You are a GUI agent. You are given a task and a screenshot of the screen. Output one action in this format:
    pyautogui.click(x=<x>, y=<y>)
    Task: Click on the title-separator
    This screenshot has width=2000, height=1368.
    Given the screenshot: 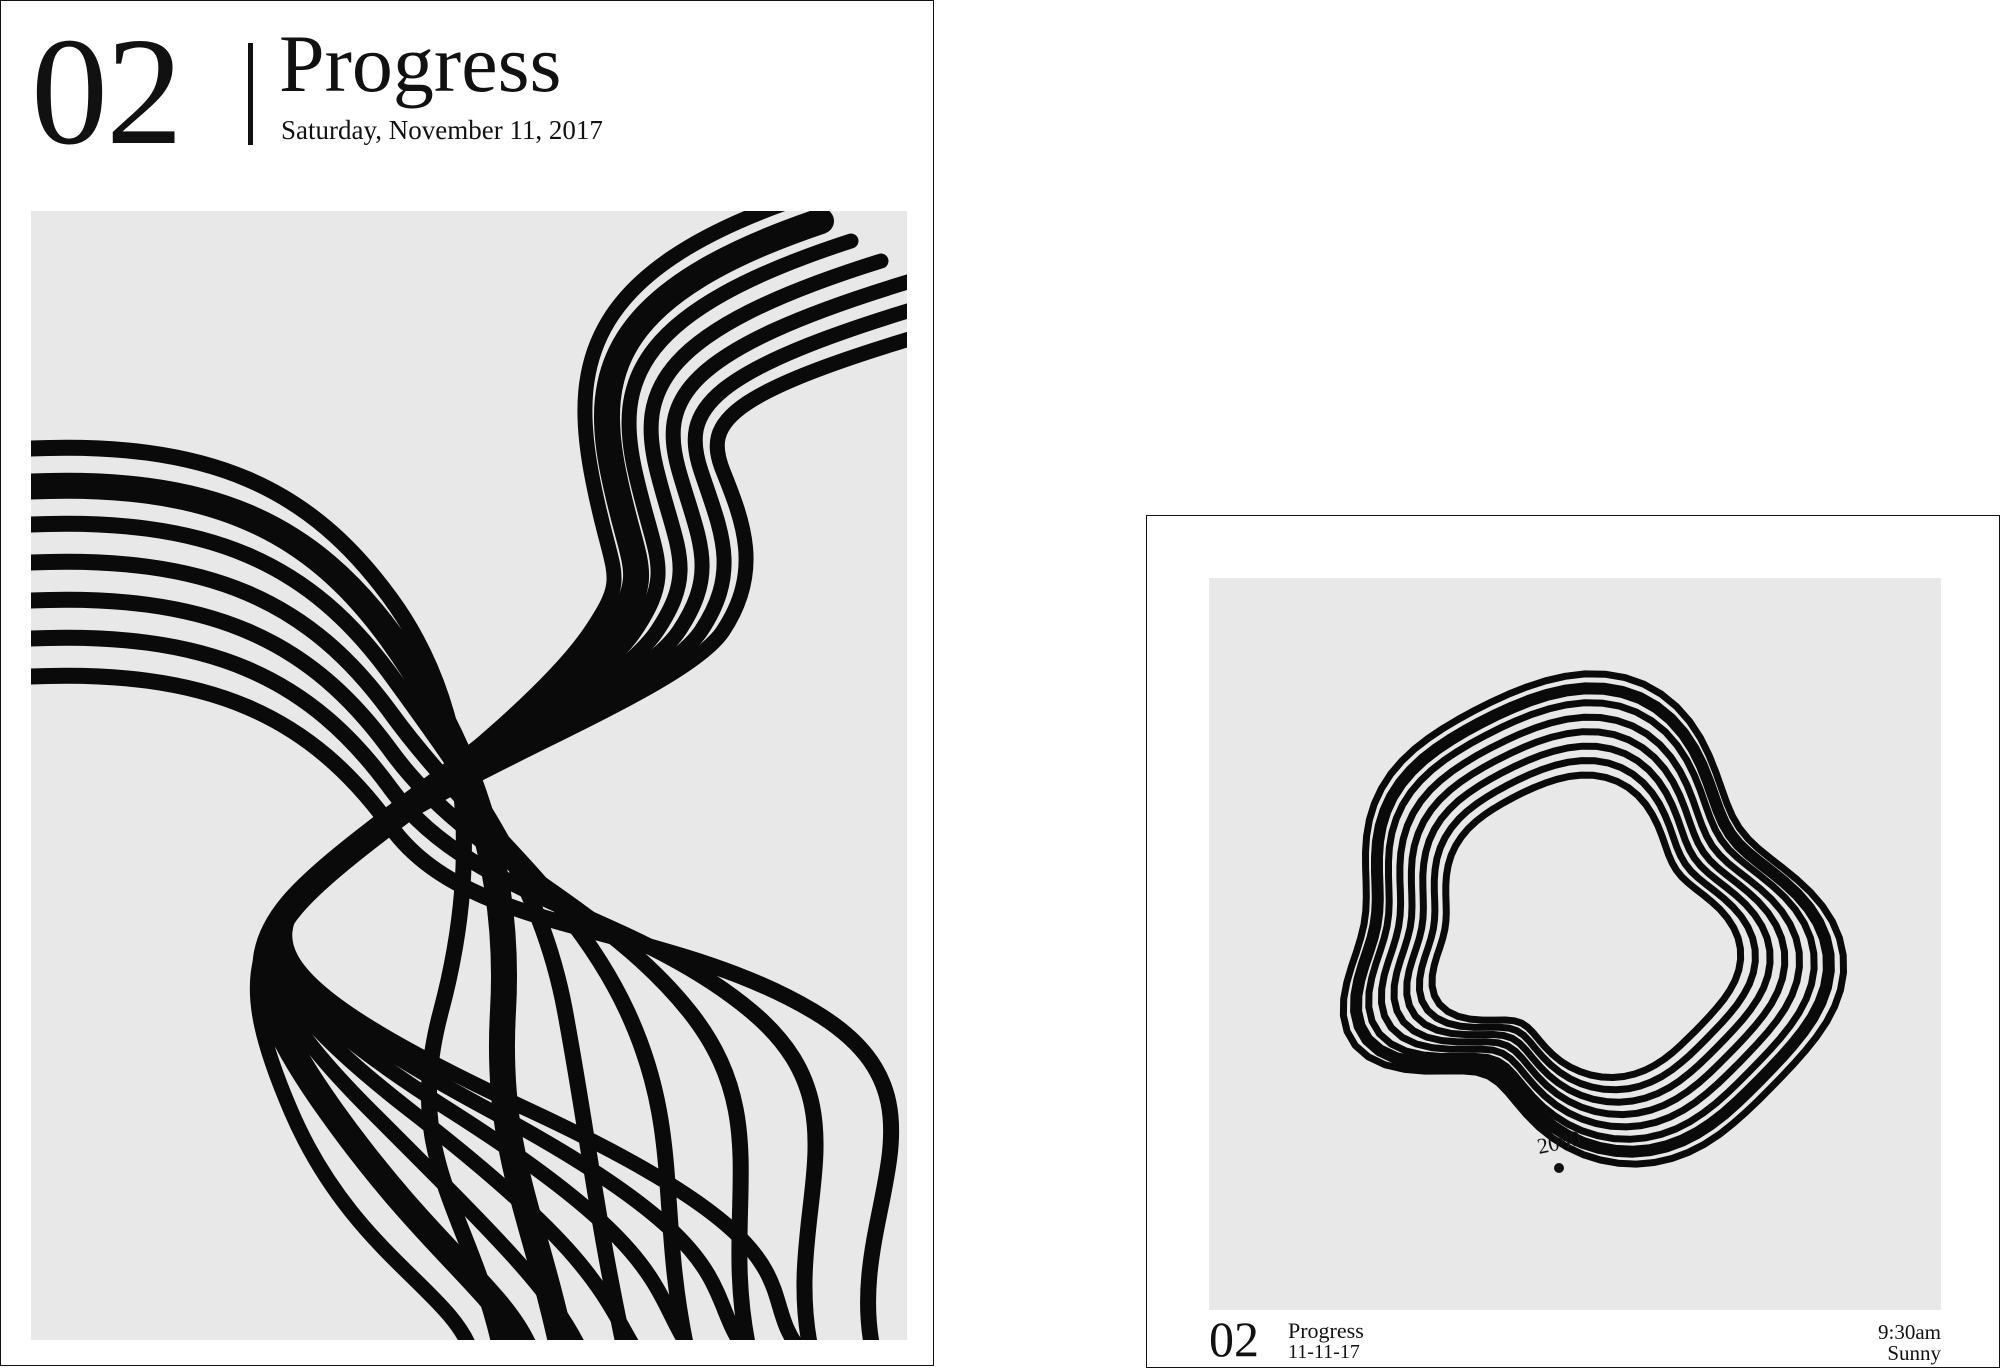 What is the action you would take?
    pyautogui.click(x=250, y=94)
    